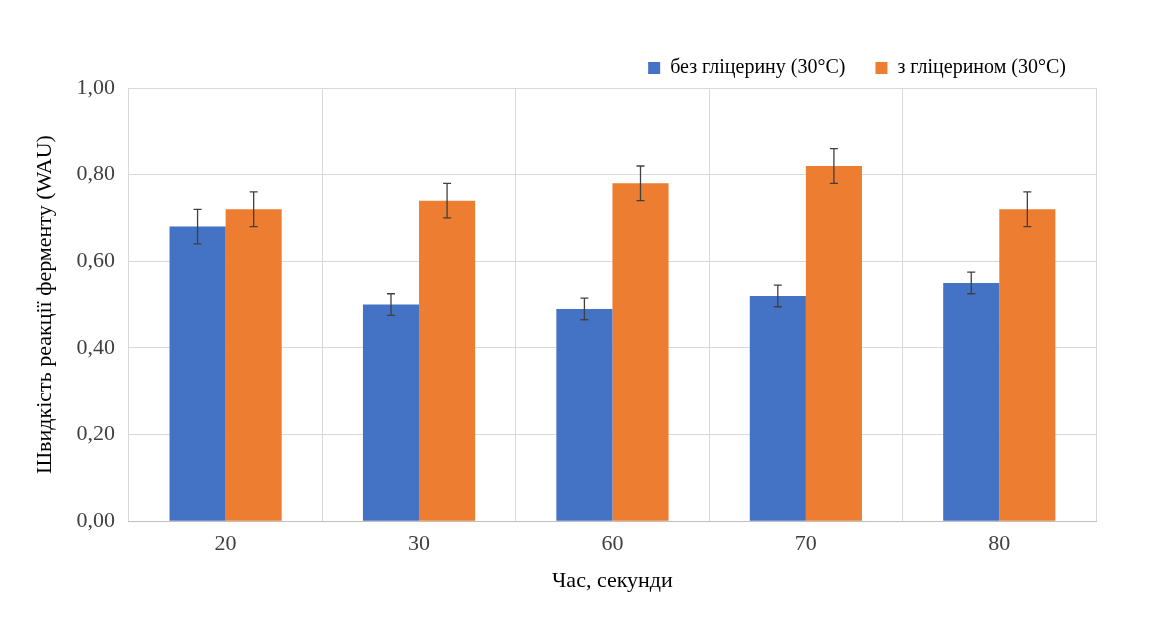 The height and width of the screenshot is (642, 1154). Describe the element at coordinates (95, 86) in the screenshot. I see `y-tick-label: 1,00` at that location.